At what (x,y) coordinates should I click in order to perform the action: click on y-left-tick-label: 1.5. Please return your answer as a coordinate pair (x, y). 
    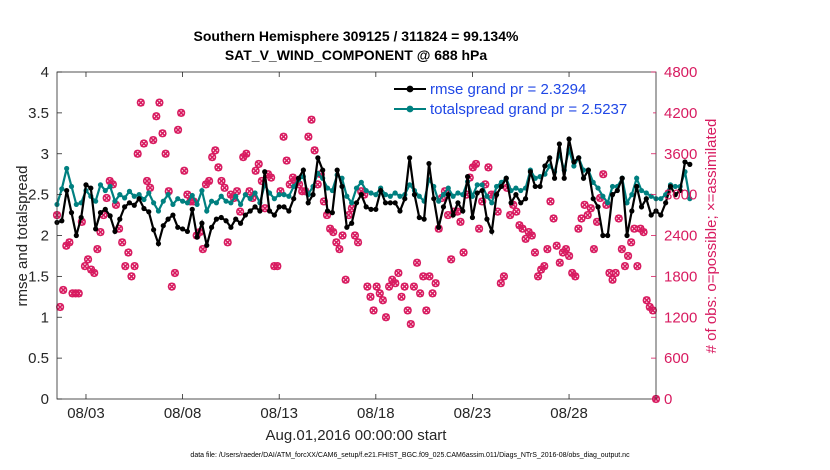
    Looking at the image, I should click on (38, 276).